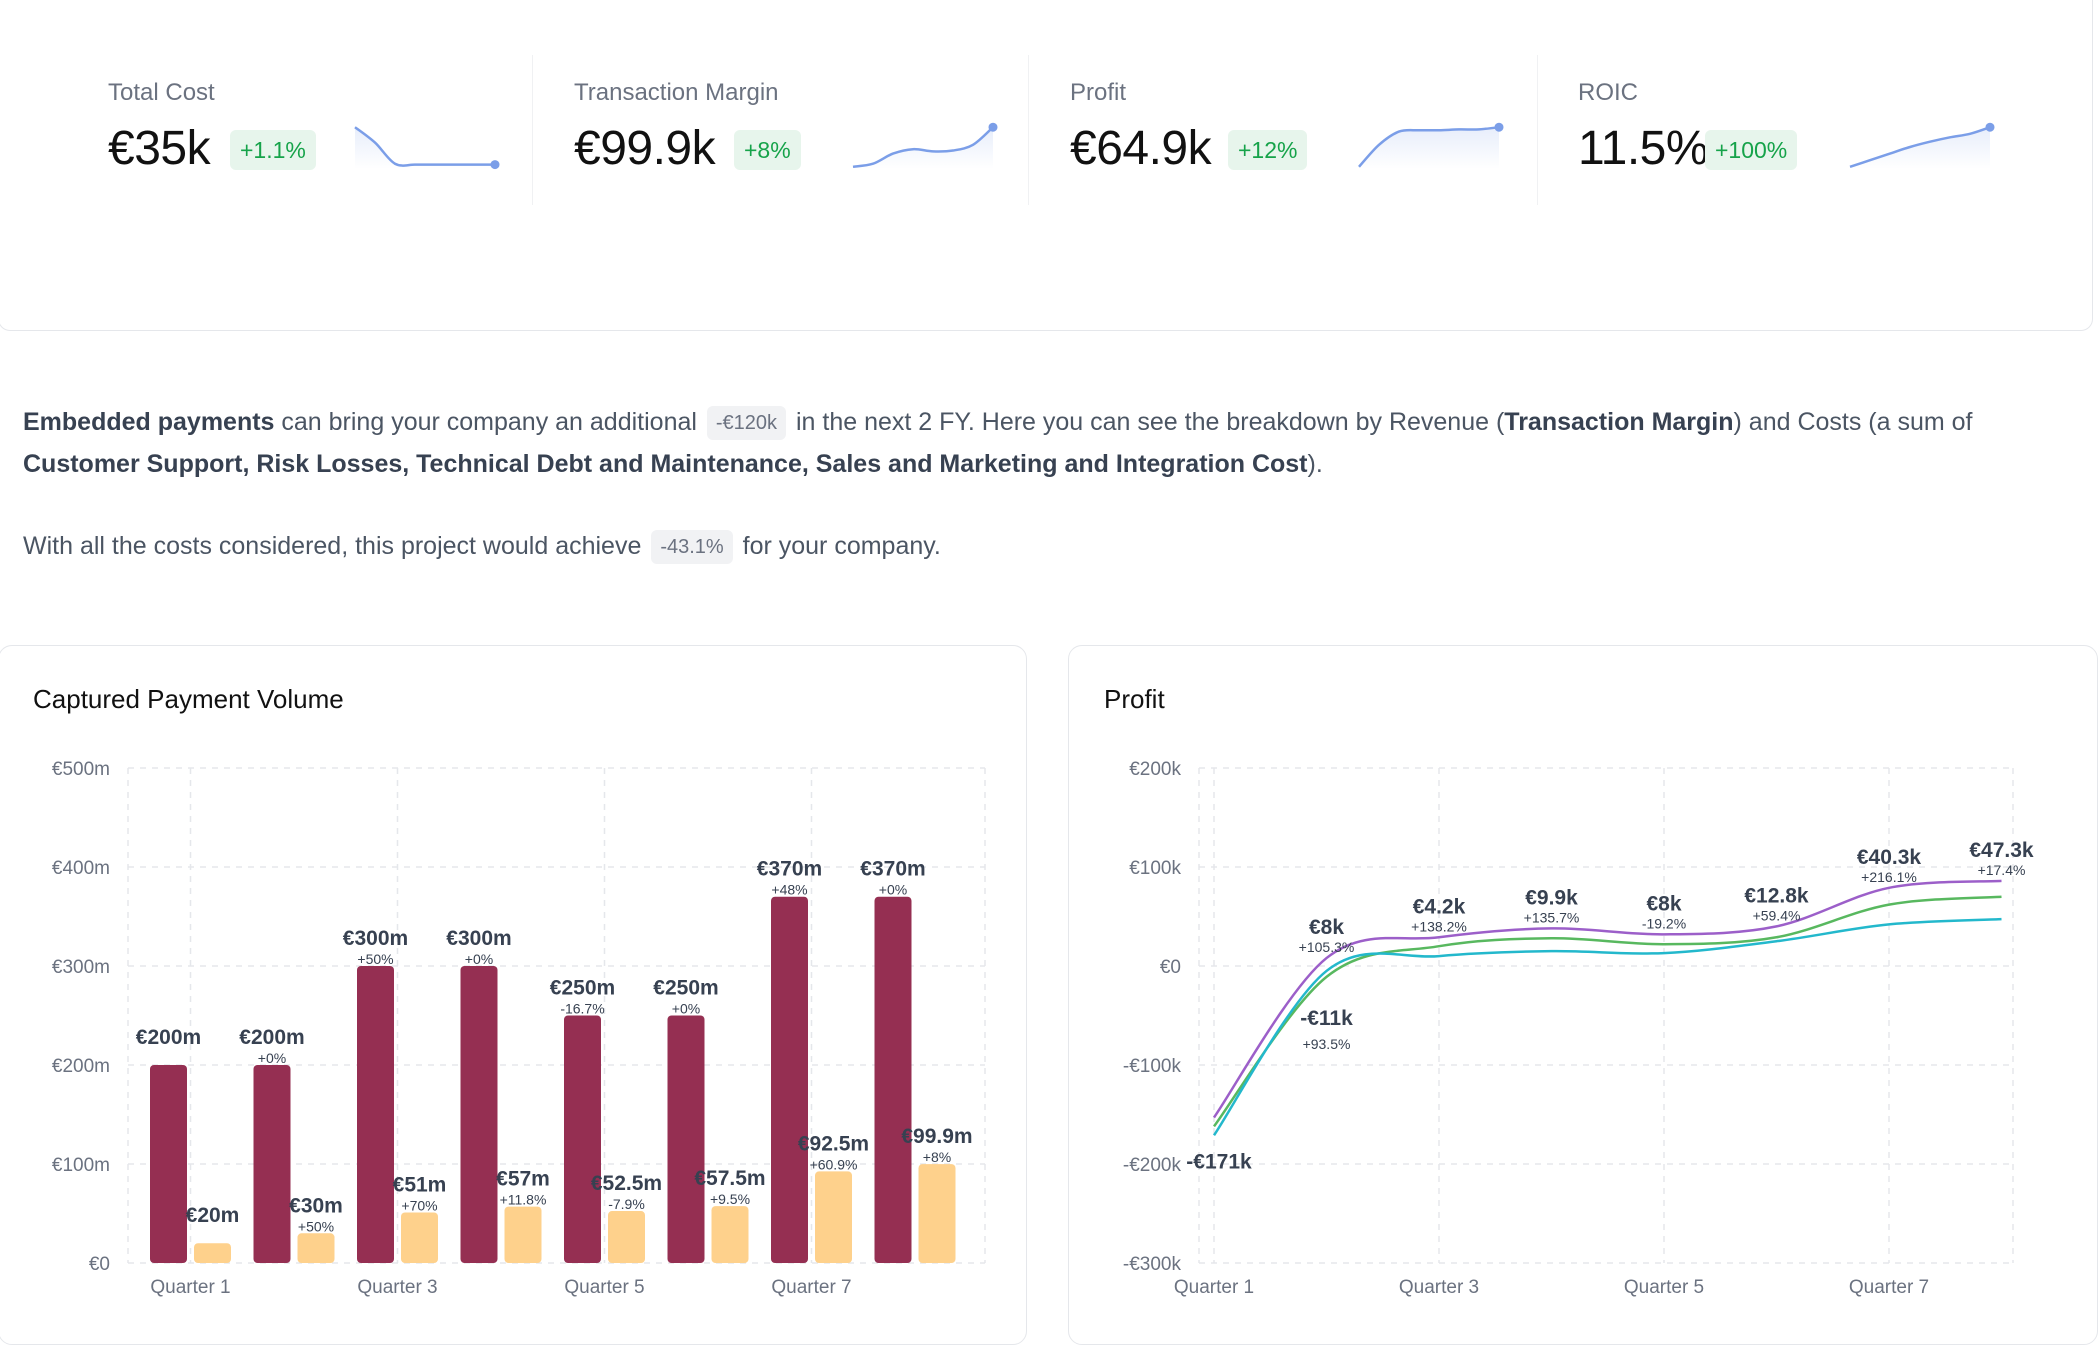  I want to click on point-change-label: +216.1%, so click(1889, 877).